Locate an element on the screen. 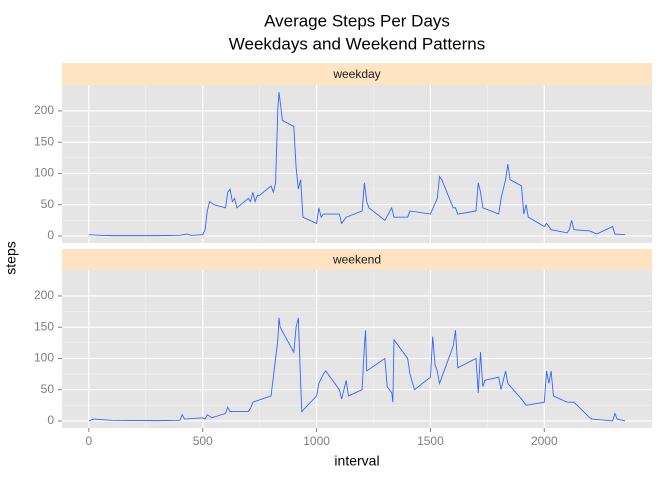  x-tick-label: 1000 is located at coordinates (316, 441).